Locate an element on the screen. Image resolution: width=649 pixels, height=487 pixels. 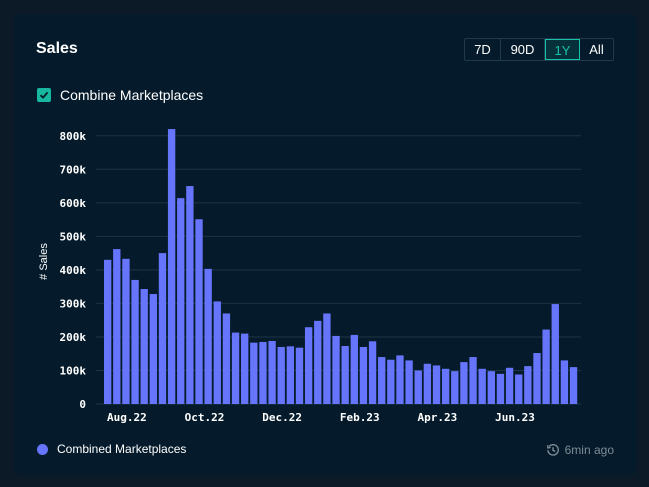
range-90d-button: 90D is located at coordinates (523, 49).